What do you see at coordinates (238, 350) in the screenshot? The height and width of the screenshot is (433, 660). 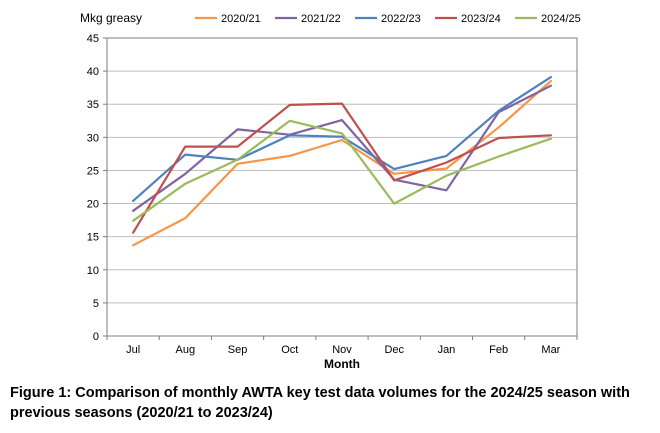 I see `x-tick-label: Sep` at bounding box center [238, 350].